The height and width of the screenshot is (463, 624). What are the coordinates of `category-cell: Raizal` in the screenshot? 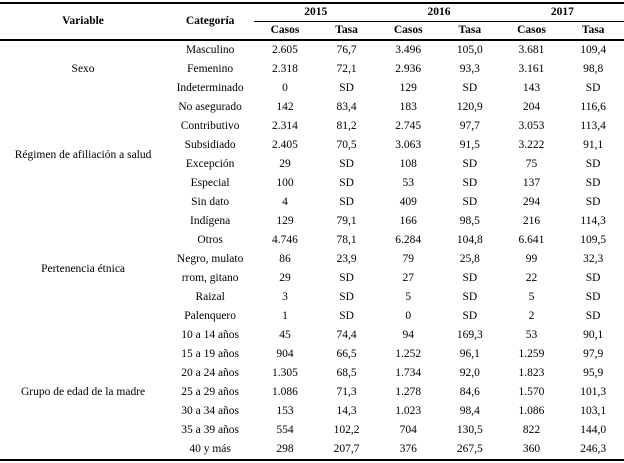 It's located at (210, 297).